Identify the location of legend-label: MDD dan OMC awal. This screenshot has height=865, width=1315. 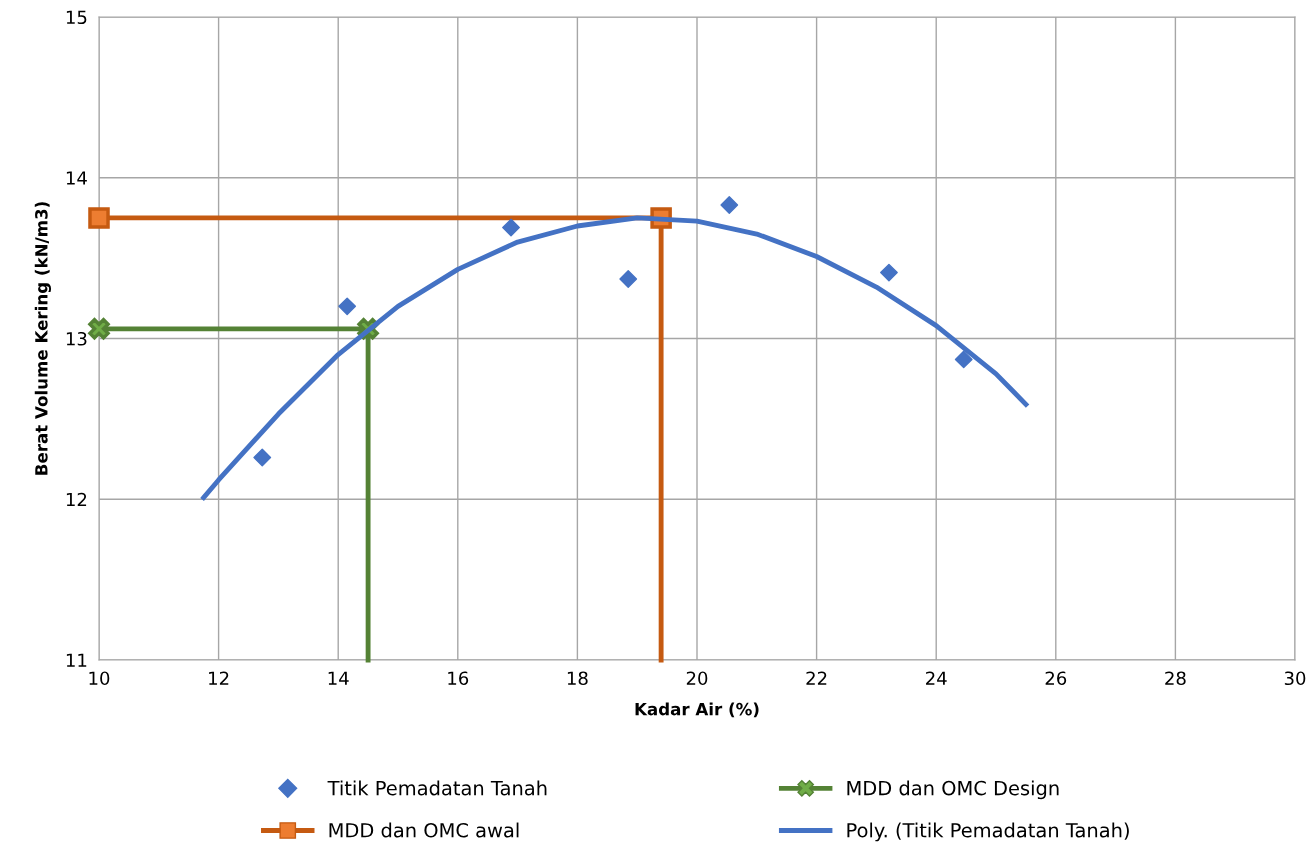
(424, 830).